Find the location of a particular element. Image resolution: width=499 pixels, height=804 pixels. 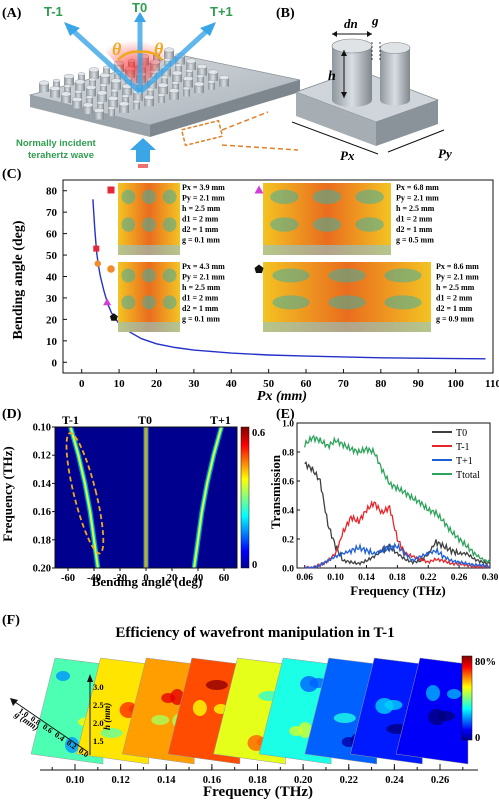

panel-f-label: (F) is located at coordinates (11, 620).